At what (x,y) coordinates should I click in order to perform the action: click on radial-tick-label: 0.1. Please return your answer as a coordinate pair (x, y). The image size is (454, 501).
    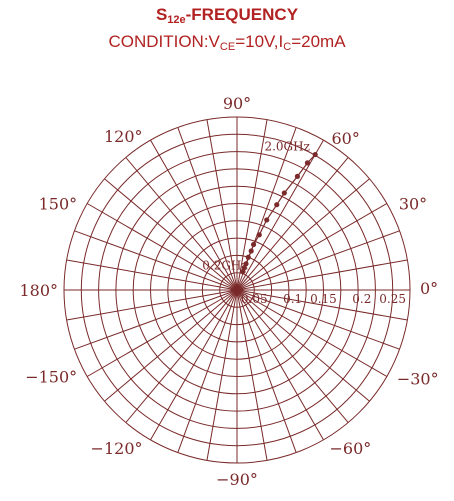
    Looking at the image, I should click on (292, 299).